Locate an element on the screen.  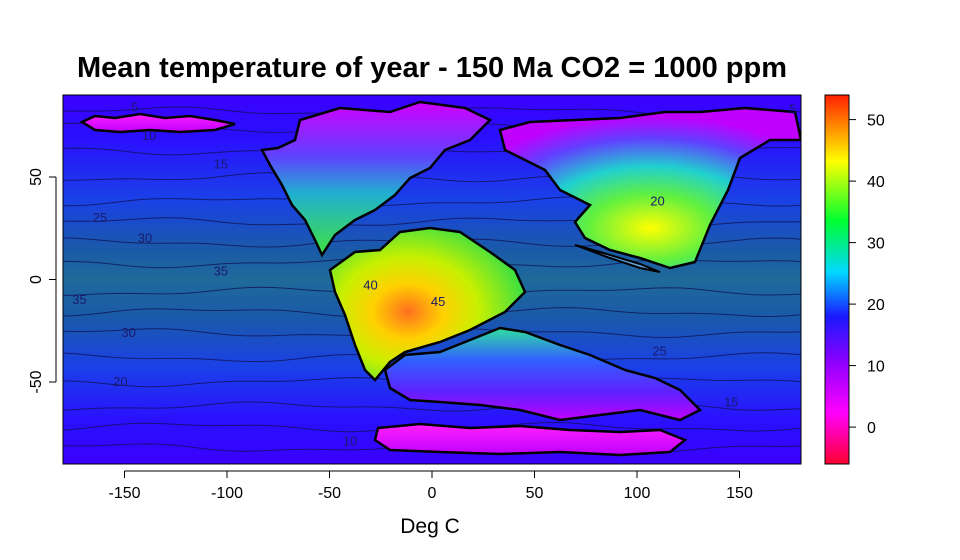
y-axis: -50 0 50 is located at coordinates (42, 281).